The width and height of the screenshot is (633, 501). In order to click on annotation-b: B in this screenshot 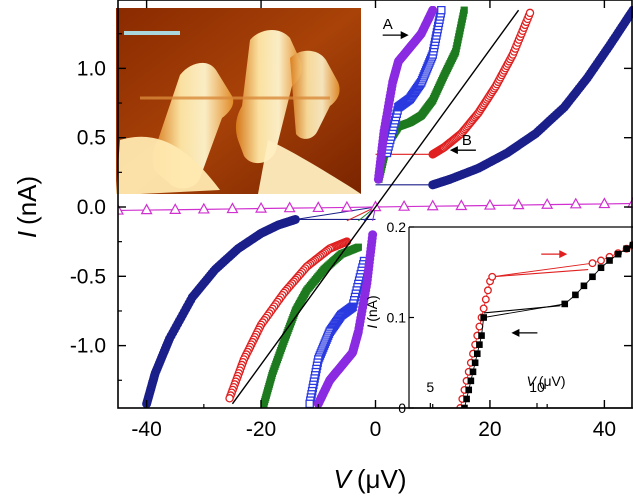, I will do `click(467, 140)`.